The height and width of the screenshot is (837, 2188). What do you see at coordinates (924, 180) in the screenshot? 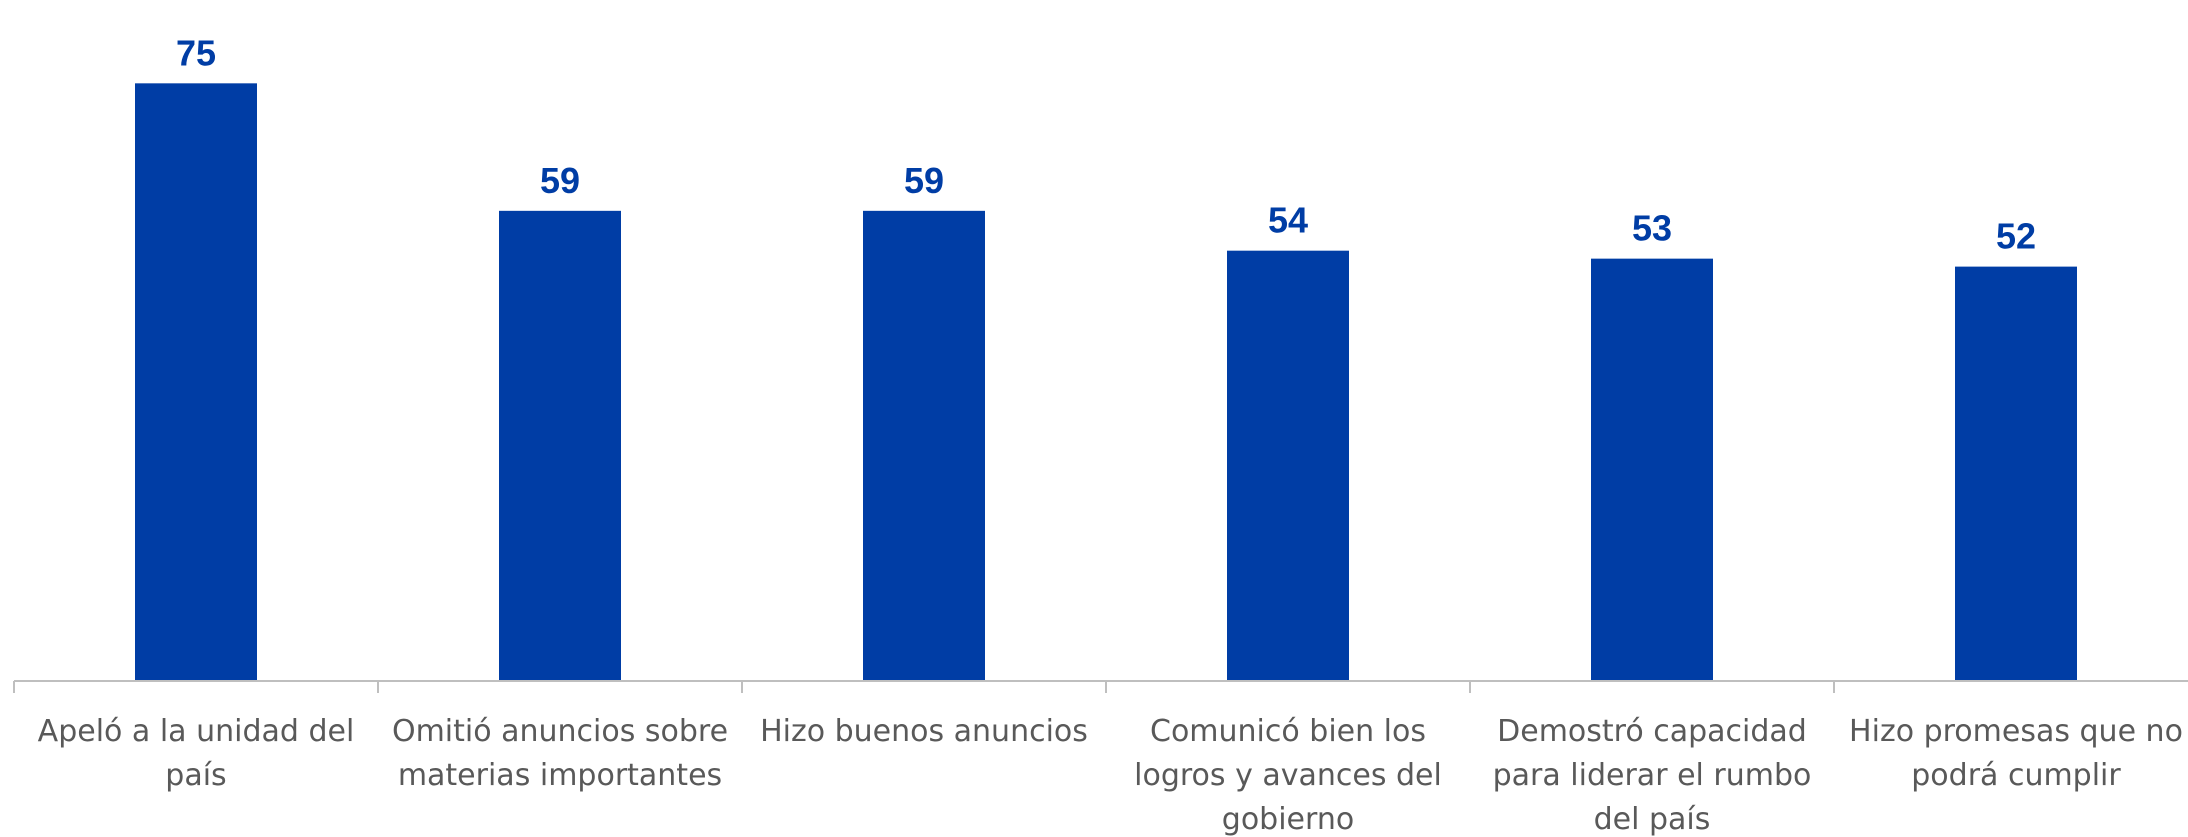
I see `value-label-3: 59` at bounding box center [924, 180].